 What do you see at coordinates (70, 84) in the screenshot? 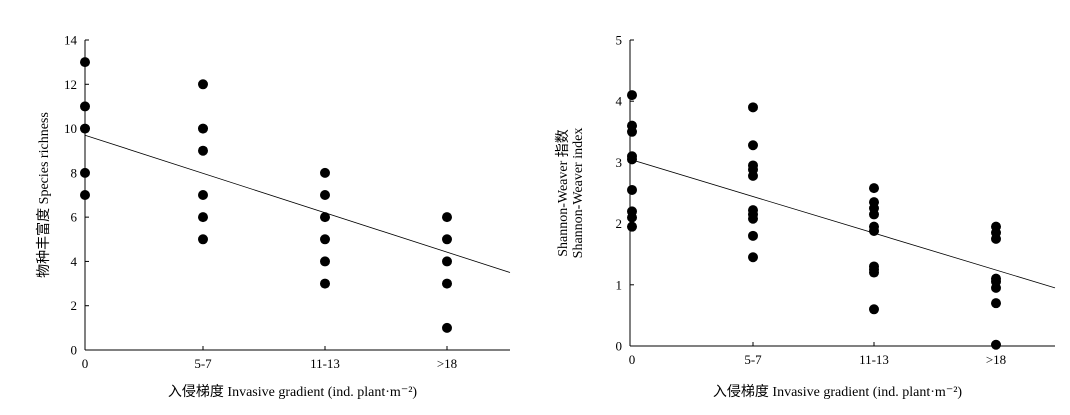
I see `y-tick-label: 12` at bounding box center [70, 84].